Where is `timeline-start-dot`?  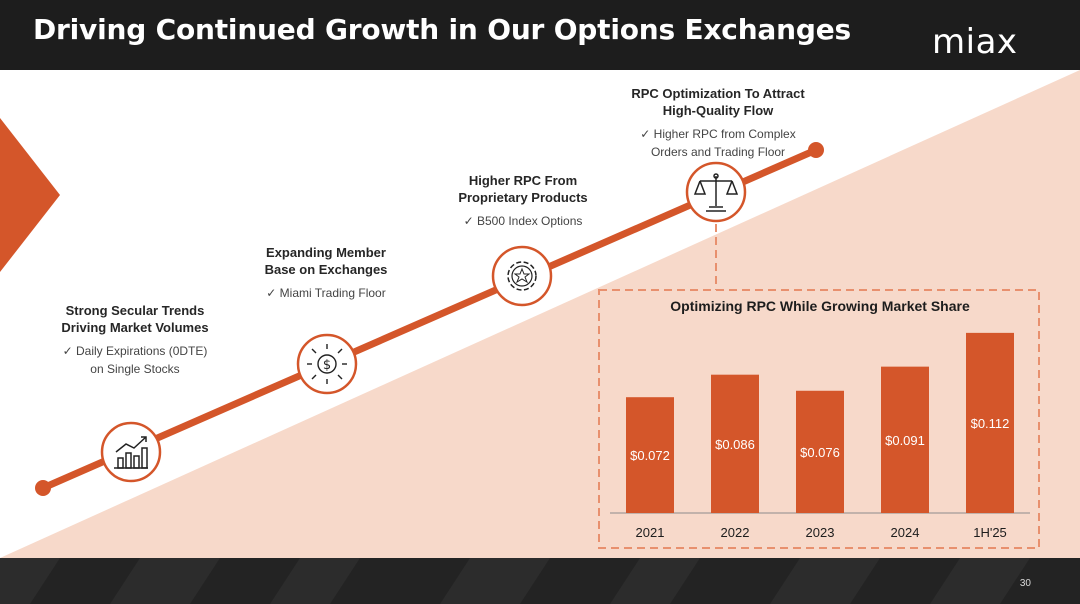
timeline-start-dot is located at coordinates (43, 488).